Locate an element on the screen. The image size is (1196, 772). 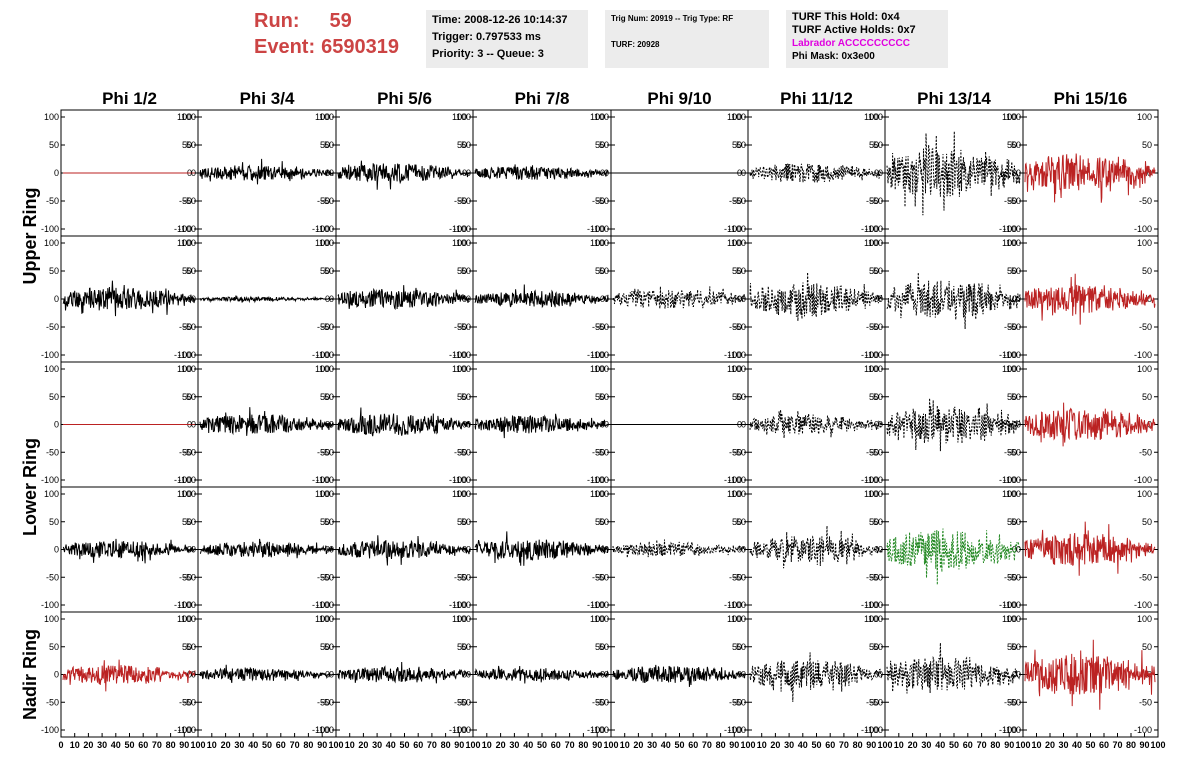
turf-text: TURF: 20928 is located at coordinates (635, 44).